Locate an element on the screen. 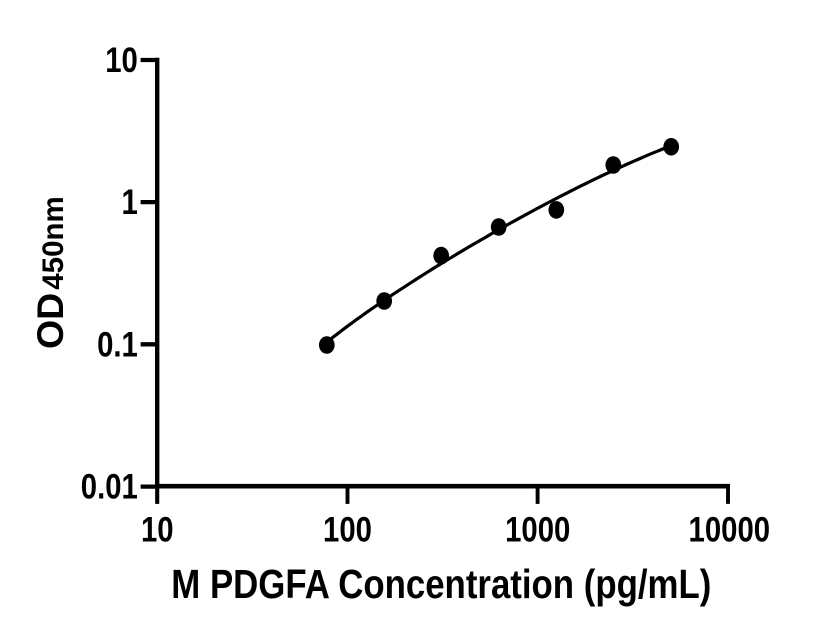 This screenshot has width=816, height=640. svg-text: M PDGFA Concentration (pg/mL) is located at coordinates (441, 584).